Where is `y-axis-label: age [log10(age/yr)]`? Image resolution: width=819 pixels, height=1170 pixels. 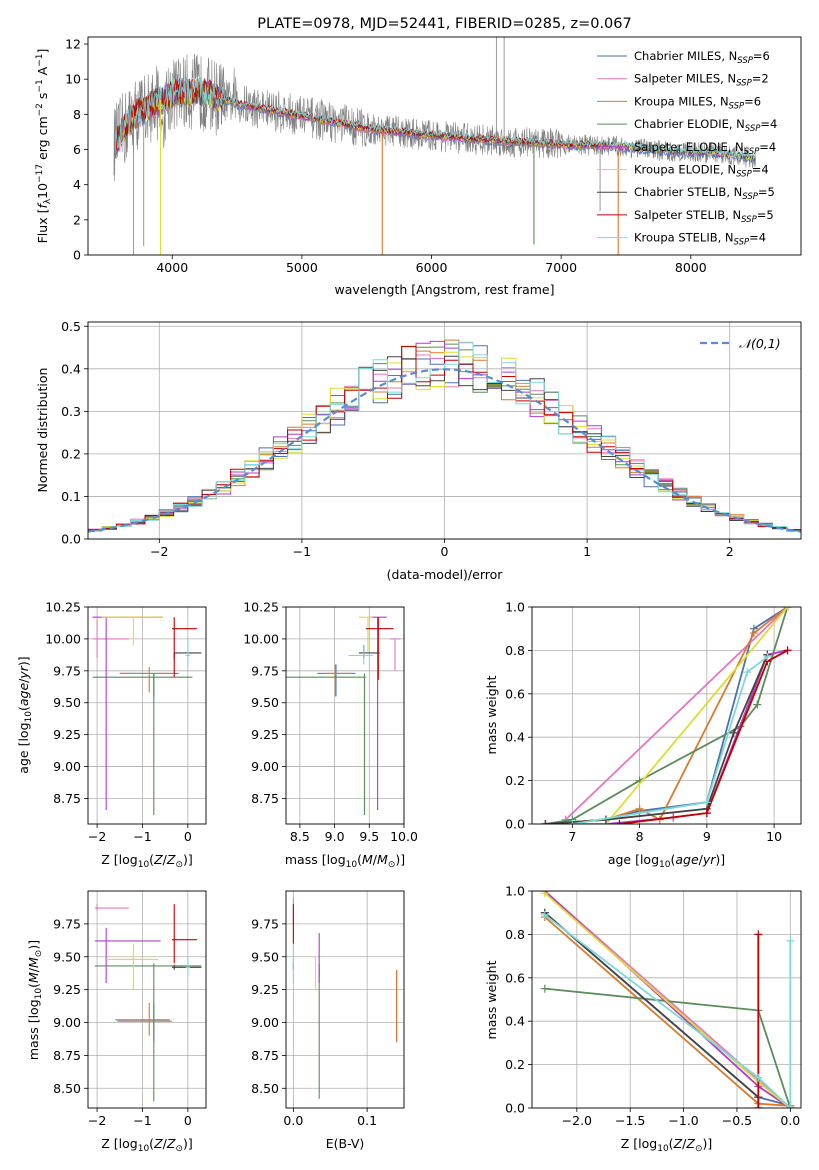
y-axis-label: age [log10(age/yr)] is located at coordinates (25, 714).